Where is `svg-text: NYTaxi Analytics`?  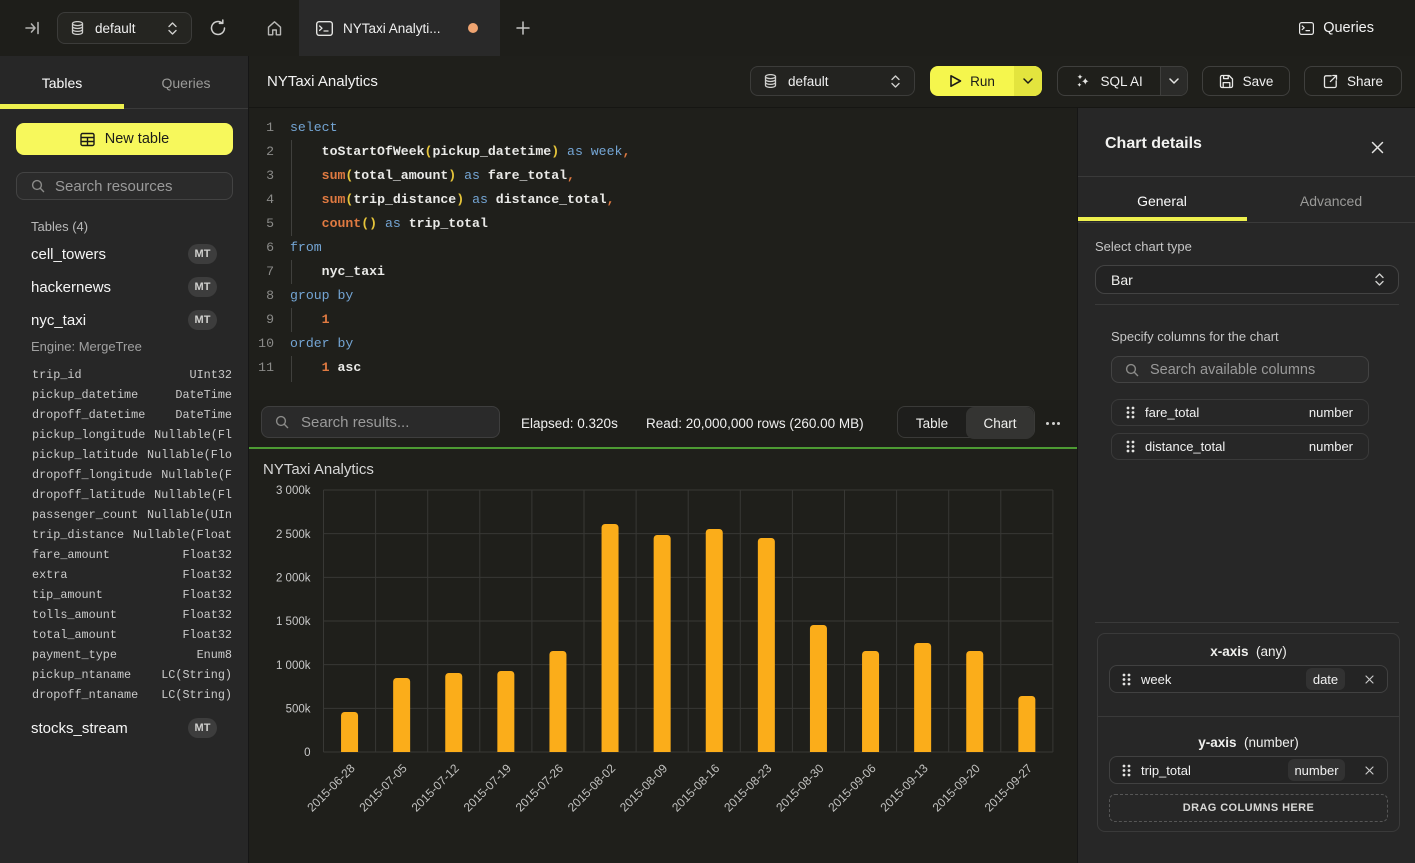 svg-text: NYTaxi Analytics is located at coordinates (318, 469).